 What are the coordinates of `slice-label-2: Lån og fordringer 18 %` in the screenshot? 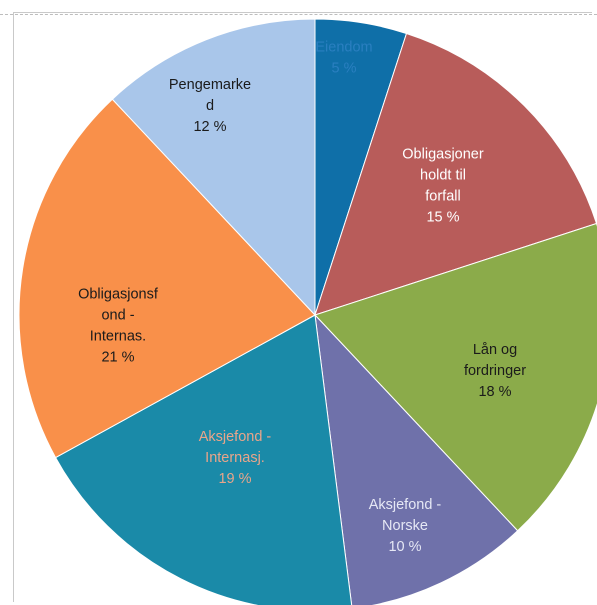 It's located at (495, 371).